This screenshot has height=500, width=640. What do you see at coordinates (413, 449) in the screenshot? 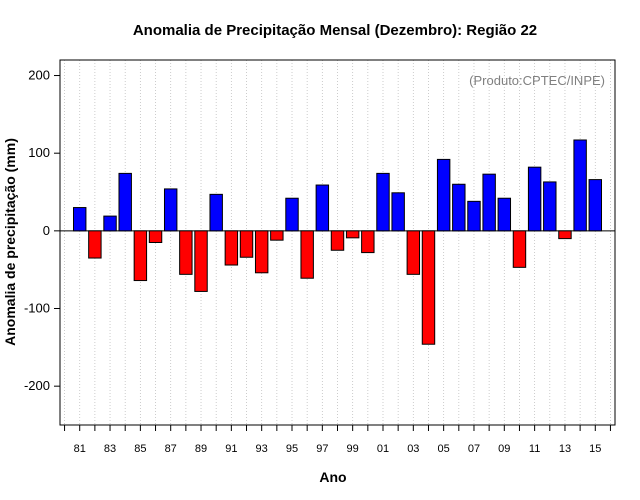
I see `x-tick-label: 03` at bounding box center [413, 449].